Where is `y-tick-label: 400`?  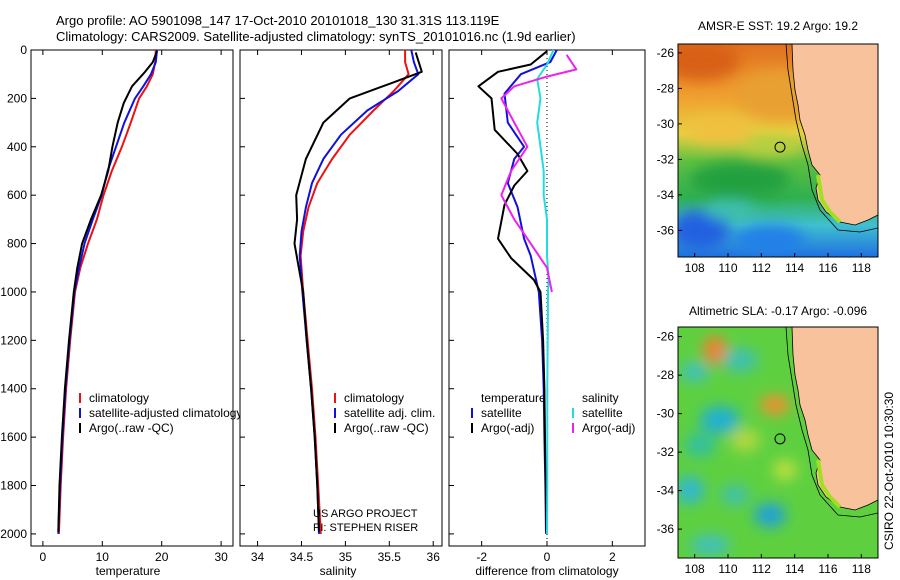
y-tick-label: 400 is located at coordinates (17, 147).